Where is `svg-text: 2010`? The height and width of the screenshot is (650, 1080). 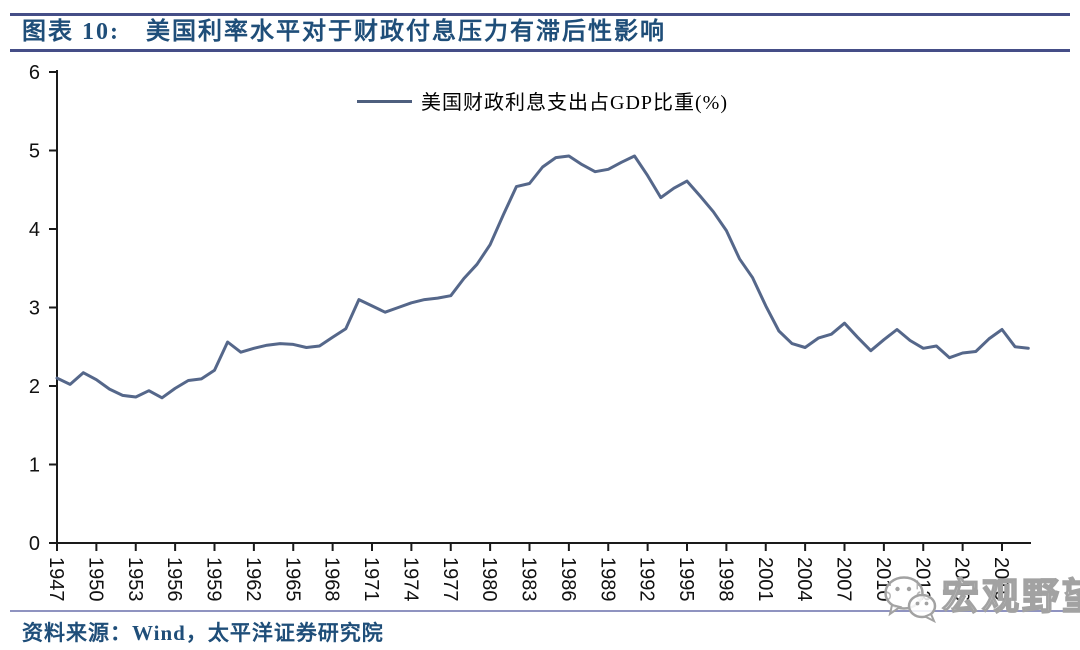
svg-text: 2010 is located at coordinates (883, 579).